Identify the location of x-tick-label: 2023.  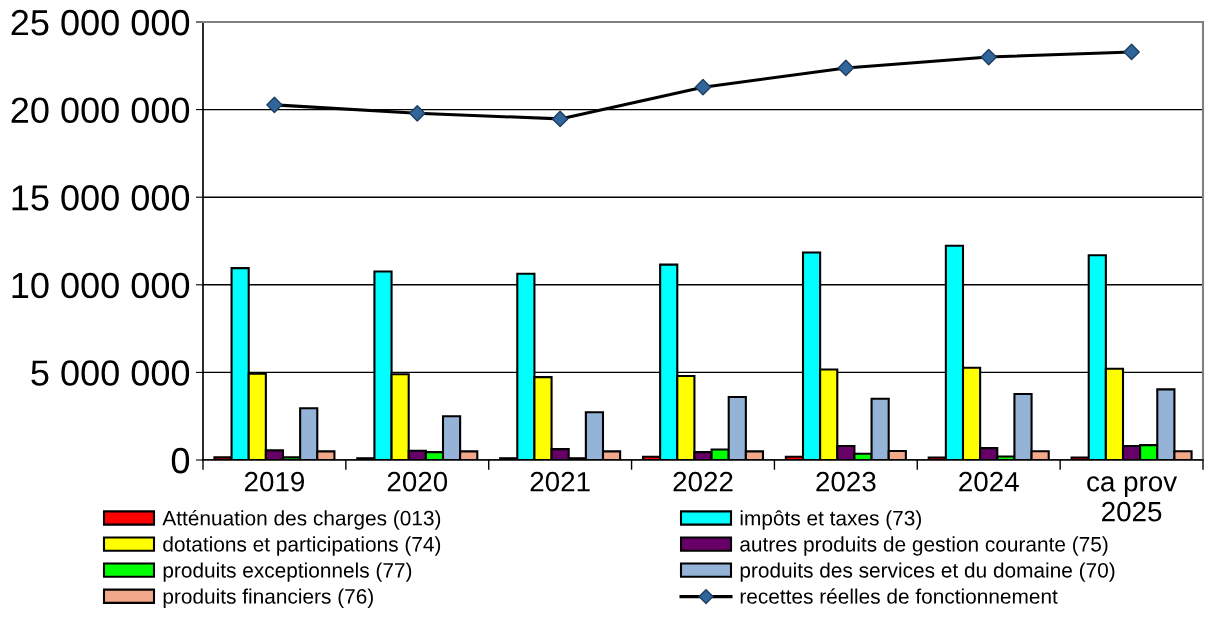
(846, 481).